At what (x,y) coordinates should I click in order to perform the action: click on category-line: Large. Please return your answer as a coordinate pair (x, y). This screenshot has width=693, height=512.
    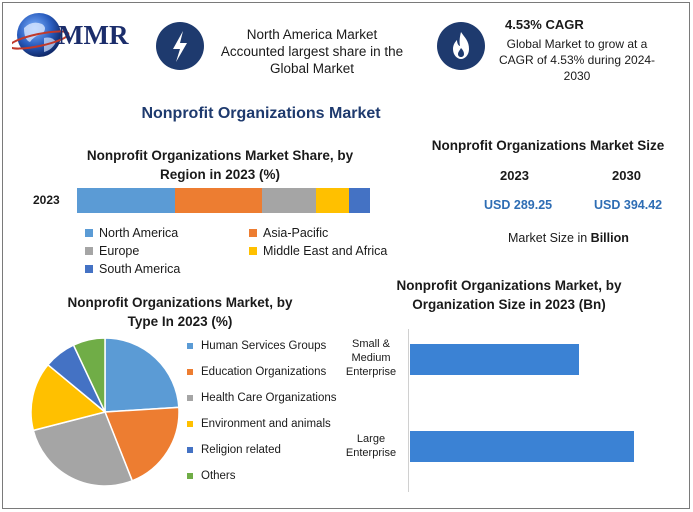
    Looking at the image, I should click on (371, 439).